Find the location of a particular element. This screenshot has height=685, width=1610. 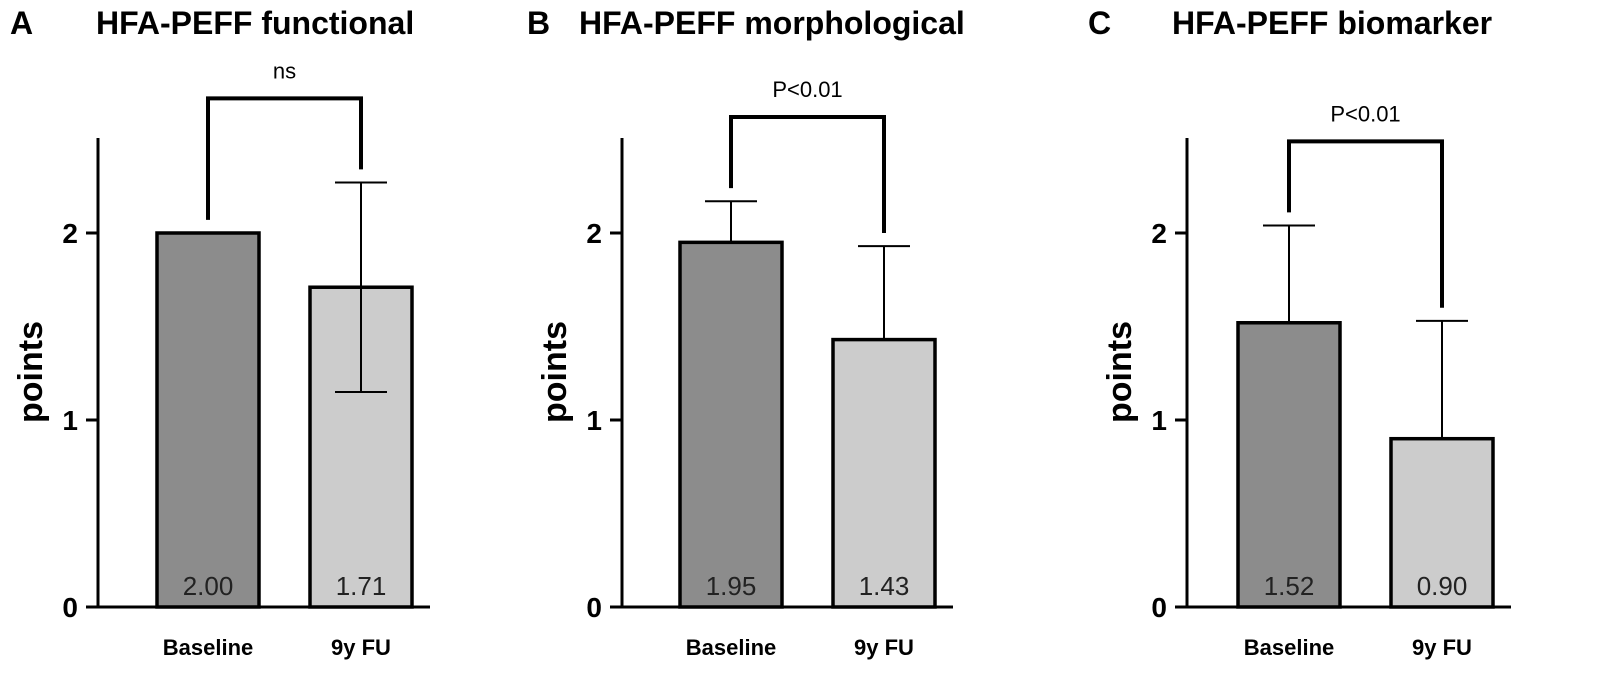

data-label: 1.71 is located at coordinates (361, 586).